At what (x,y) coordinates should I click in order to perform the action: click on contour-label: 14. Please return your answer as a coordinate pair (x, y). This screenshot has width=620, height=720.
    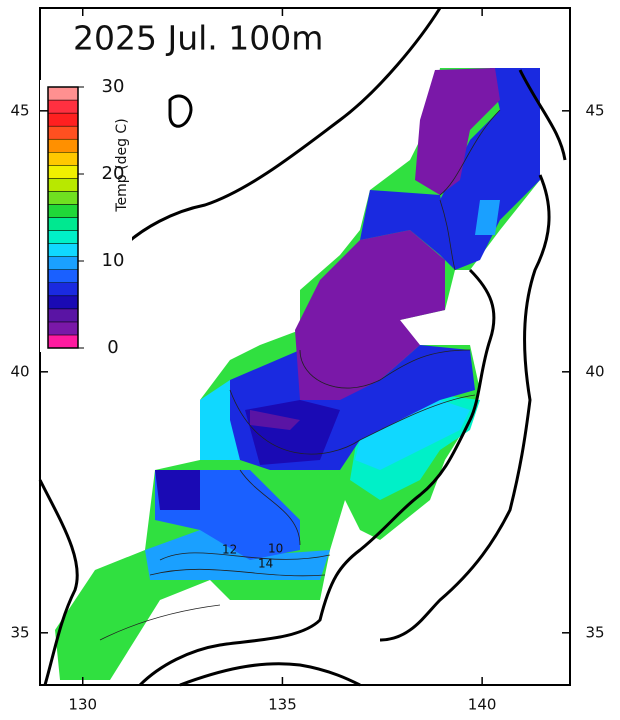
    Looking at the image, I should click on (265, 564).